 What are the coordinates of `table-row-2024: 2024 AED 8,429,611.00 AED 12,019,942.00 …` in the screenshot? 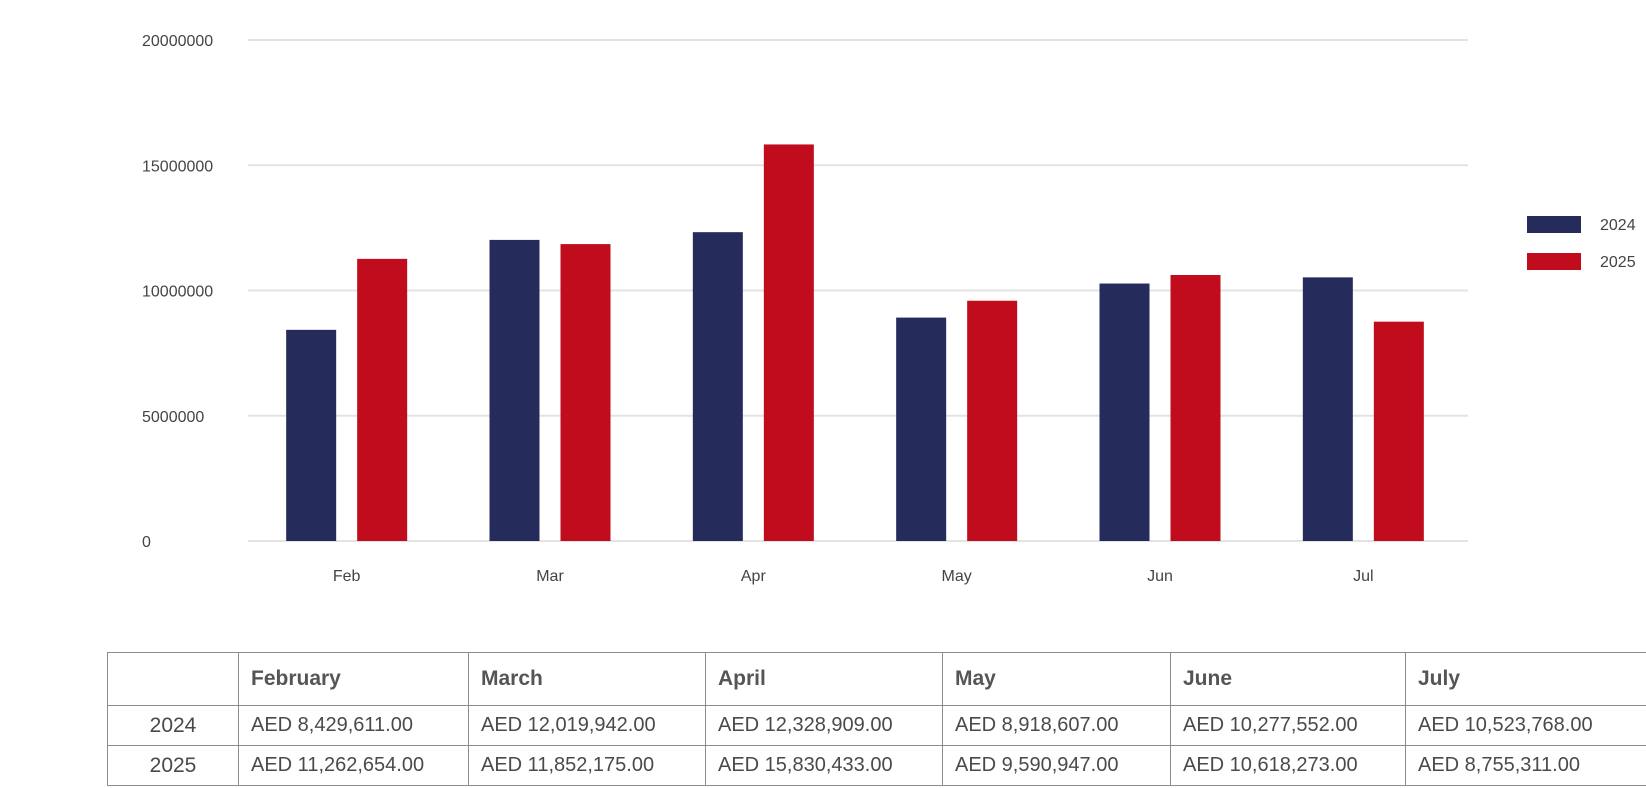 It's located at (876, 725).